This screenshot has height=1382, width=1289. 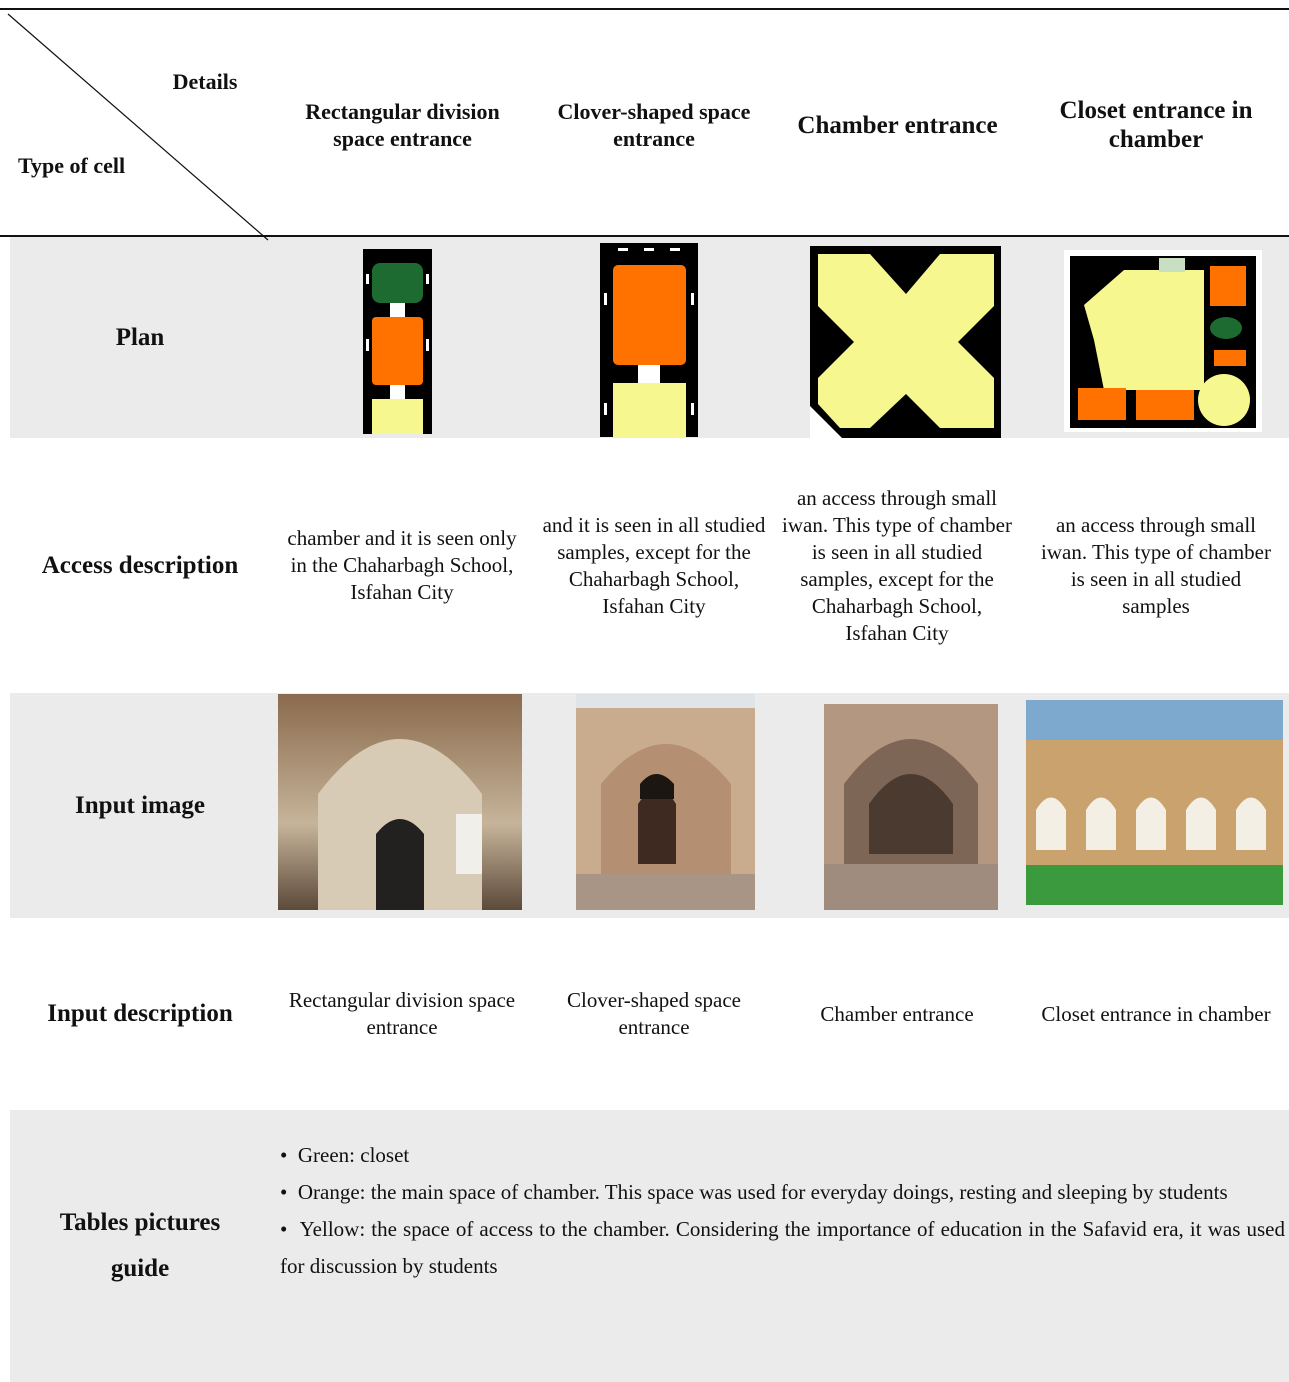 What do you see at coordinates (140, 565) in the screenshot?
I see `row-label: Access description` at bounding box center [140, 565].